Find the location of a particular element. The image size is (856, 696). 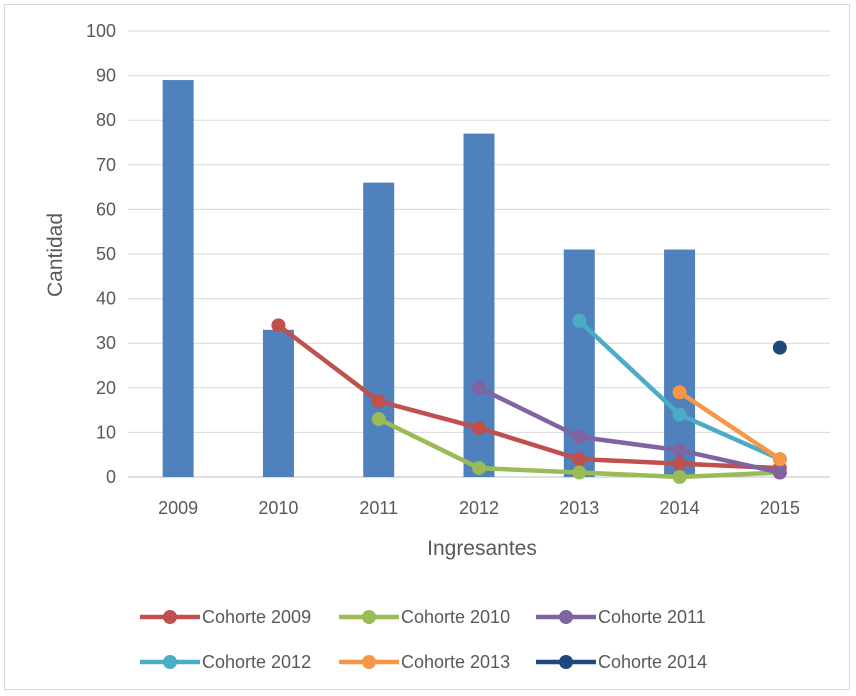

series-cohorte-2010 is located at coordinates (579, 448).